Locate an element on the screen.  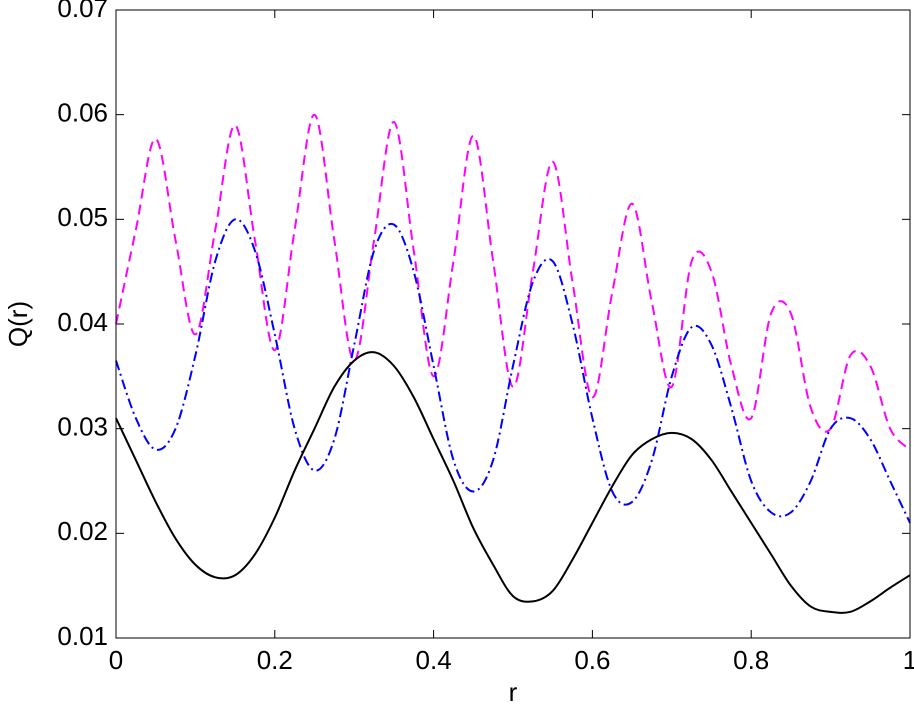
y-tick-label: 0.07 is located at coordinates (82, 11).